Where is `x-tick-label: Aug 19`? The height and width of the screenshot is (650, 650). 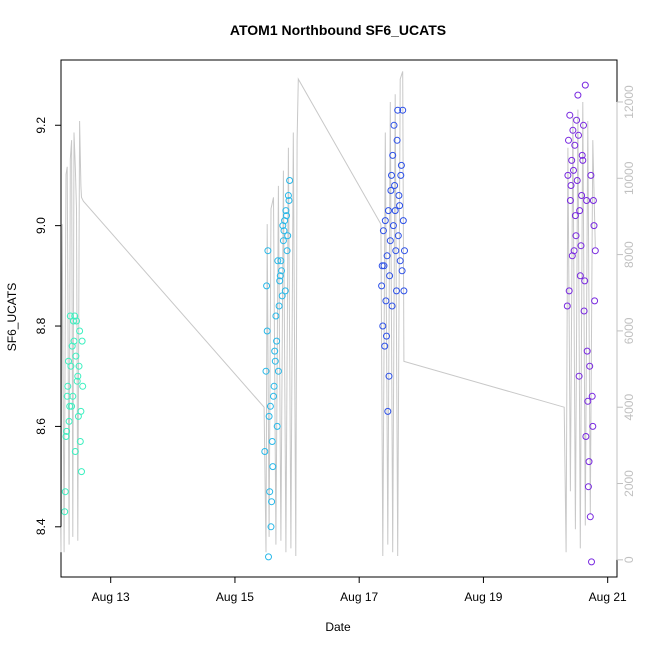
x-tick-label: Aug 19 is located at coordinates (483, 597).